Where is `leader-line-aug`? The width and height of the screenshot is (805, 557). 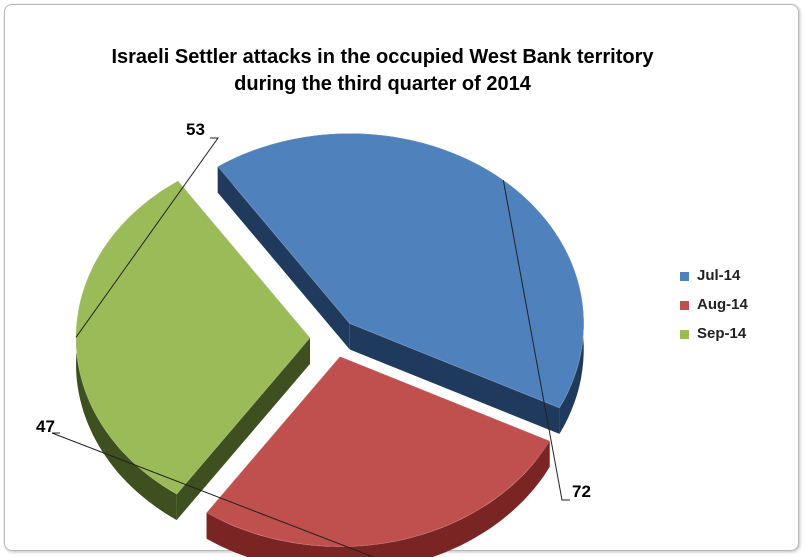 leader-line-aug is located at coordinates (213, 494).